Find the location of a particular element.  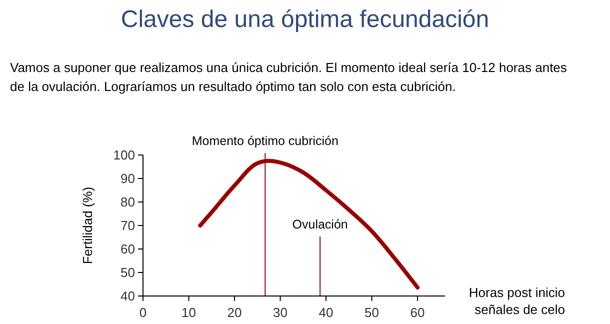

chart-subtitle: Vamos a suponer que realizamos una única cubrición. El momento ideal sería 10-12 horas antes de la ovulación. Lograríamos un resultado óptimo tan solo con esta cubrición. is located at coordinates (289, 77).